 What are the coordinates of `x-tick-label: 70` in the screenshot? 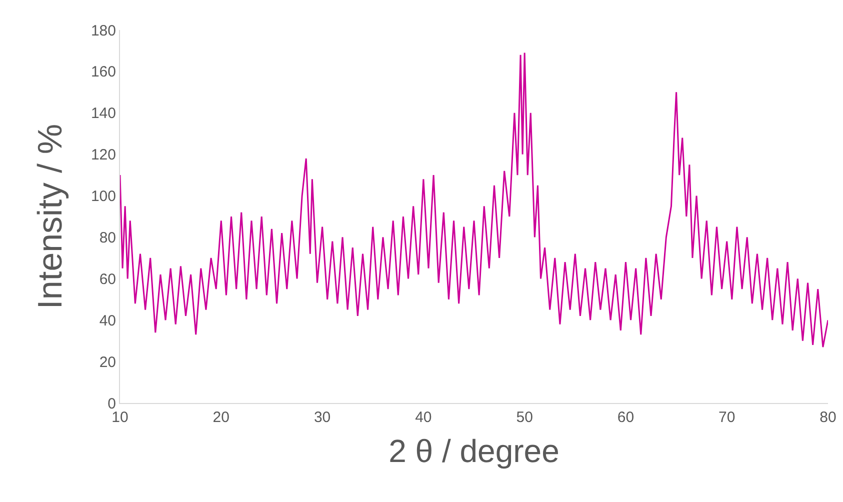 It's located at (727, 417).